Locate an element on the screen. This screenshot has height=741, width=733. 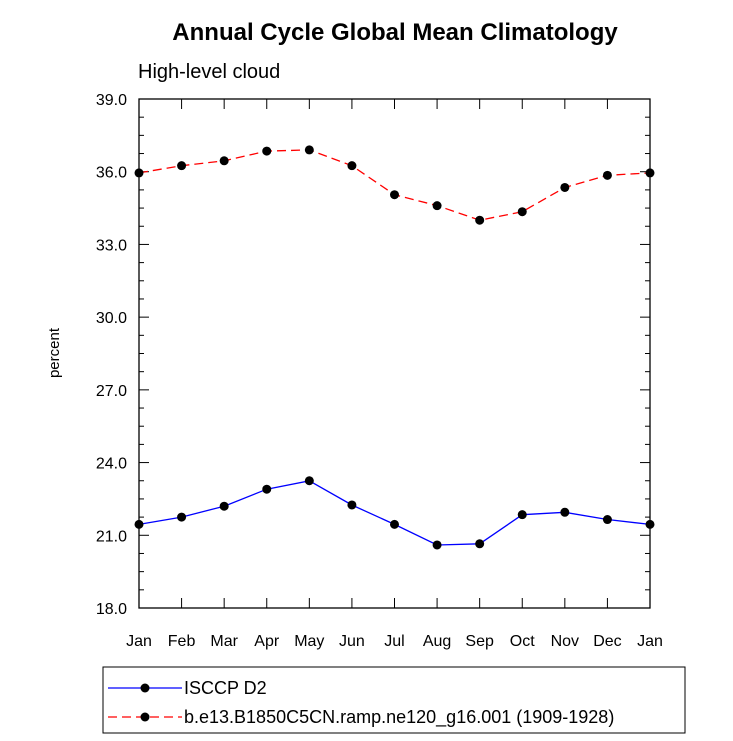
y-tick-label: 36.0 is located at coordinates (111, 173).